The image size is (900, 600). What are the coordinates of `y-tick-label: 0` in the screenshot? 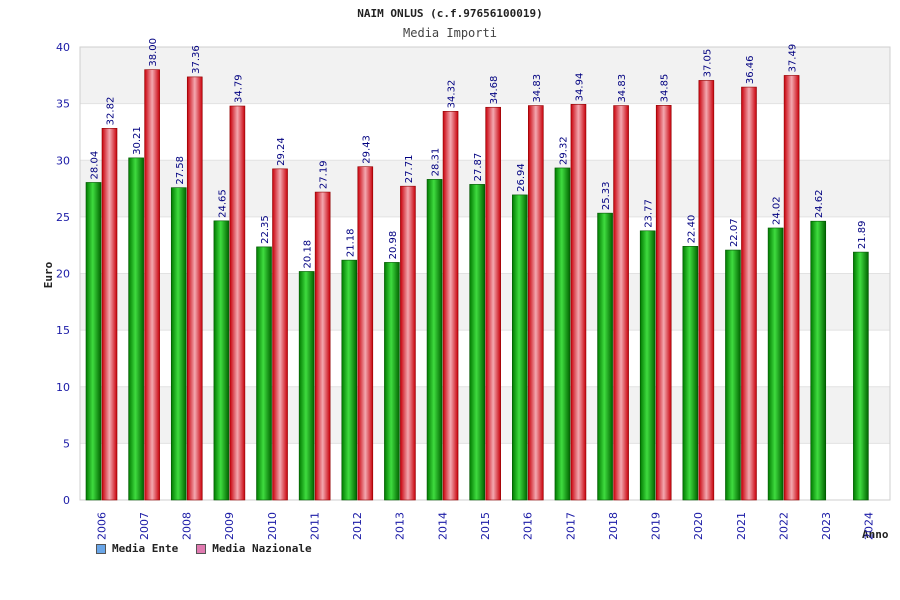 It's located at (66, 500).